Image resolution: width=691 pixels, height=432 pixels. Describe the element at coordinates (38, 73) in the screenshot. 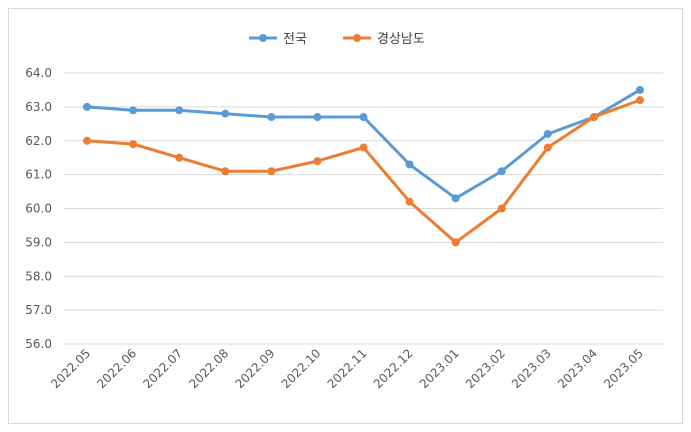

I see `y-tick-label: 64.0` at that location.